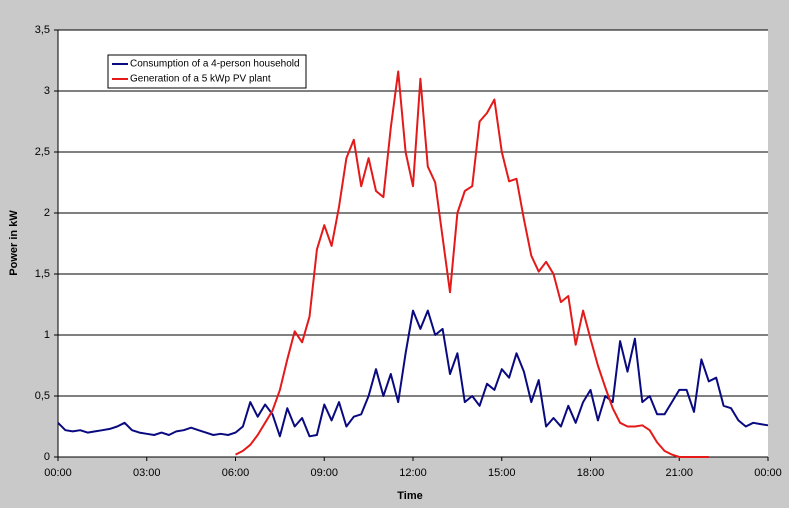 The height and width of the screenshot is (508, 789). What do you see at coordinates (42, 30) in the screenshot?
I see `y-tick-label: 3,5` at bounding box center [42, 30].